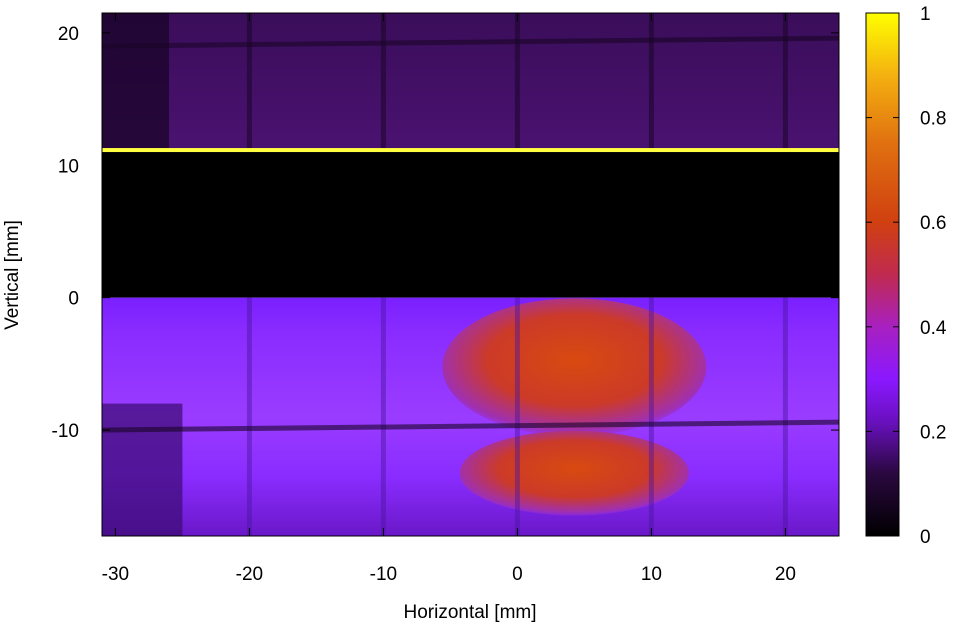 The width and height of the screenshot is (953, 625). Describe the element at coordinates (933, 328) in the screenshot. I see `colorbar-tick-label: 0.4` at that location.